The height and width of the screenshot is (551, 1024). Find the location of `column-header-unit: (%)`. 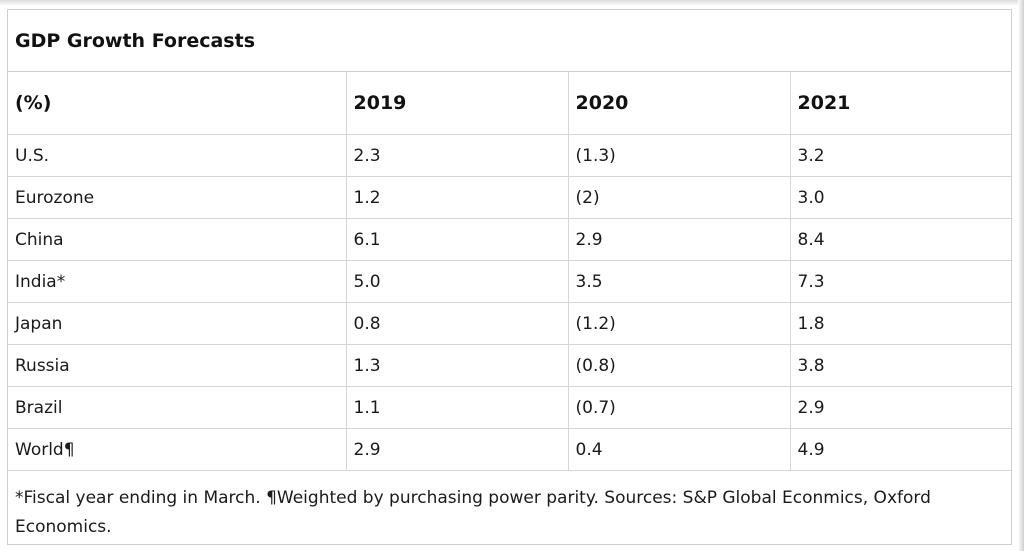

column-header-unit: (%) is located at coordinates (177, 103).